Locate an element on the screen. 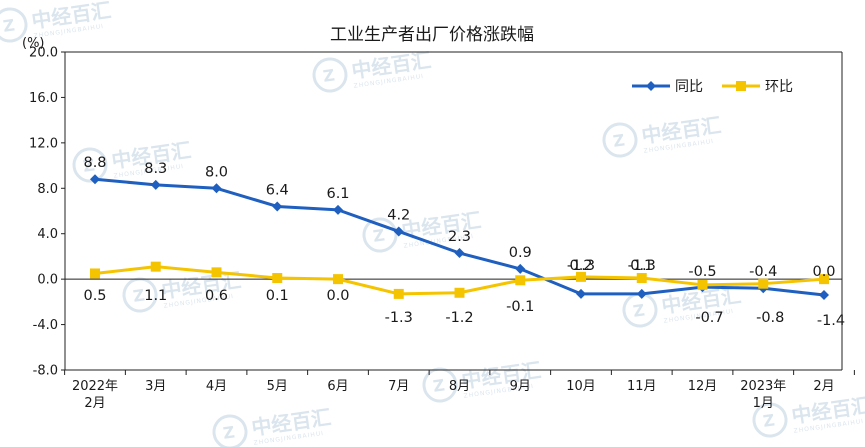  y-unit-label: (%) is located at coordinates (33, 43).